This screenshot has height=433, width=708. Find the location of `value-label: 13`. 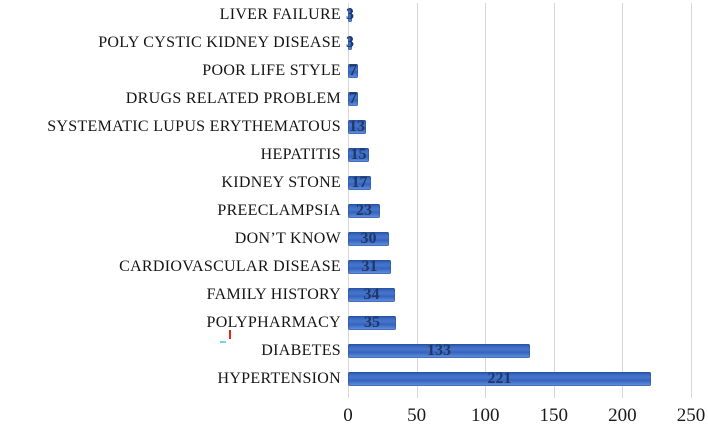

value-label: 13 is located at coordinates (357, 126).